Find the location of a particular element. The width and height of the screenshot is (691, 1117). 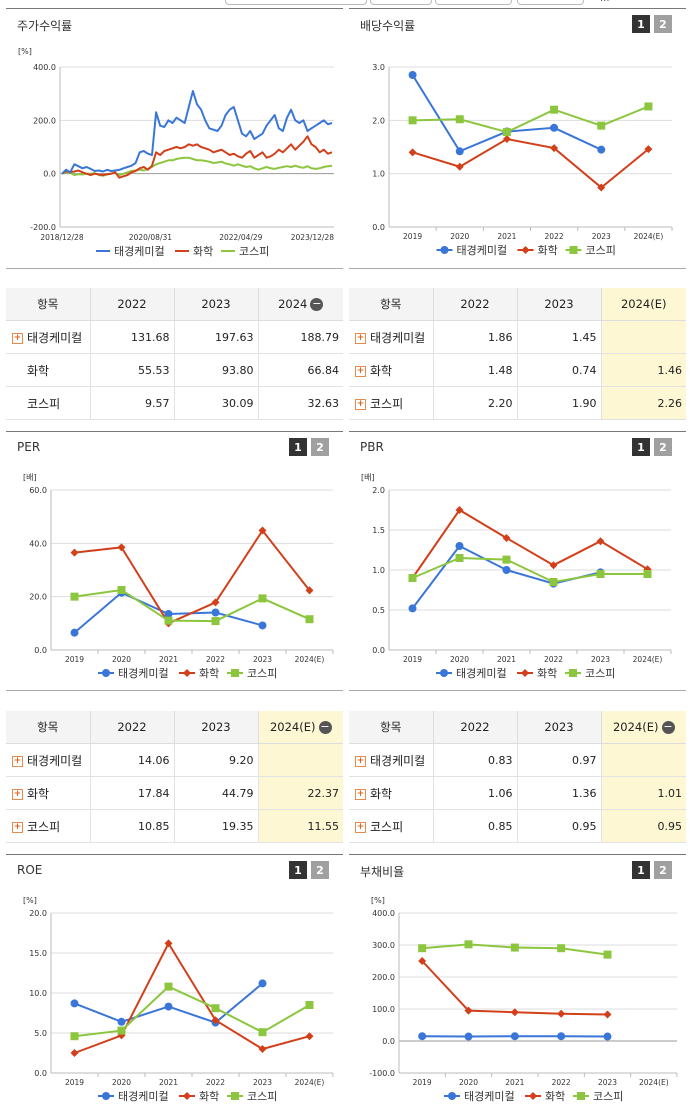

table-header-cell: 2023 is located at coordinates (216, 304).